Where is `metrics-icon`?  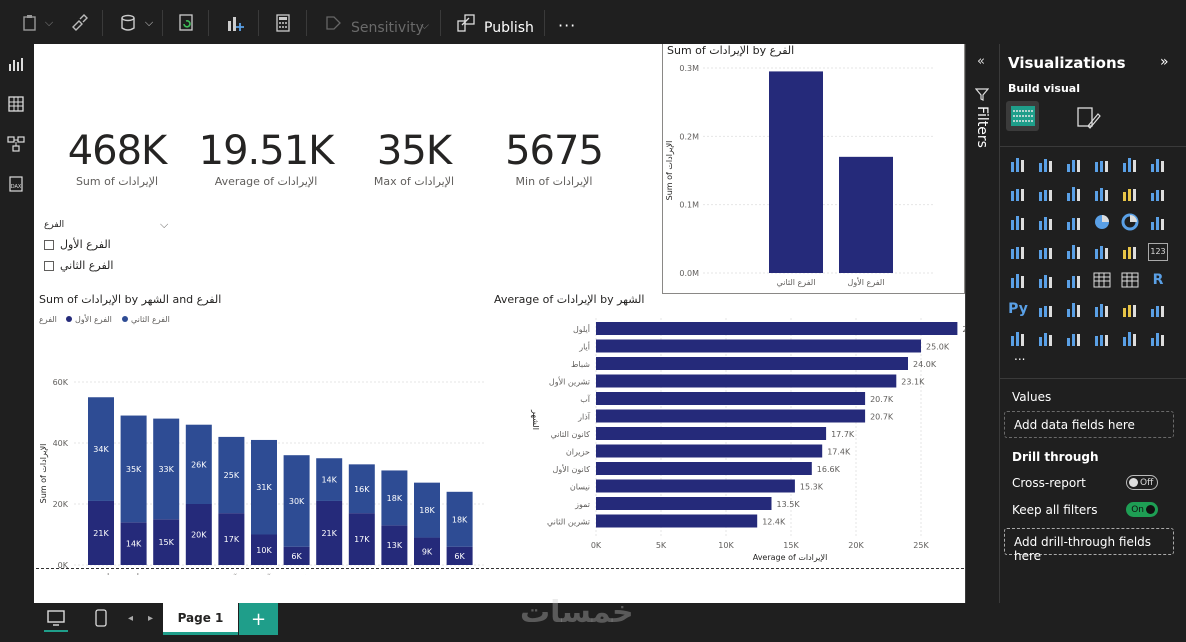 metrics-icon is located at coordinates (1158, 309).